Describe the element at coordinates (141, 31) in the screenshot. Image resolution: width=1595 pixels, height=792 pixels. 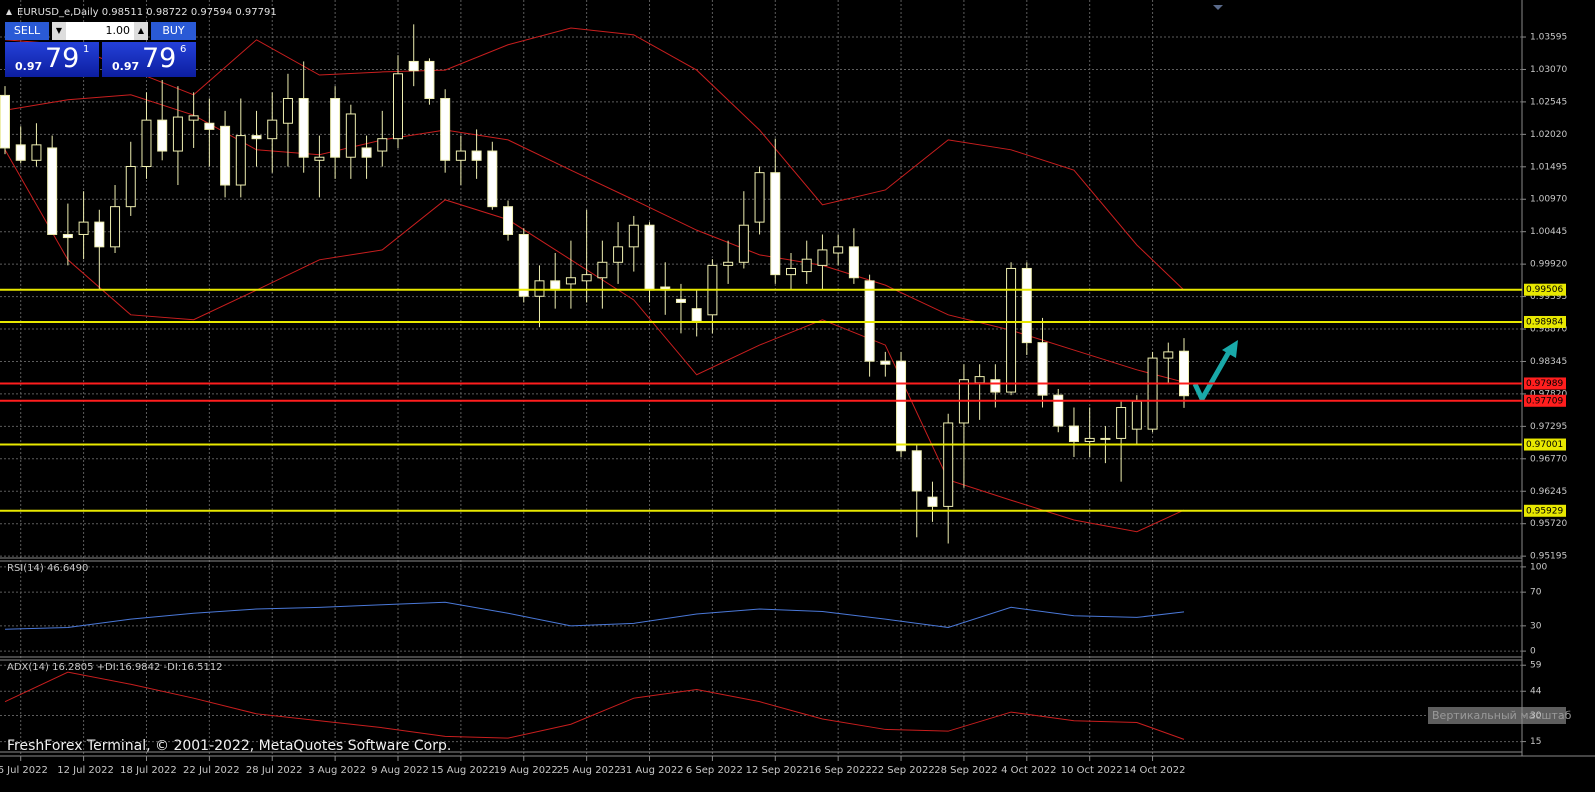
I see `lot-up: ▲` at that location.